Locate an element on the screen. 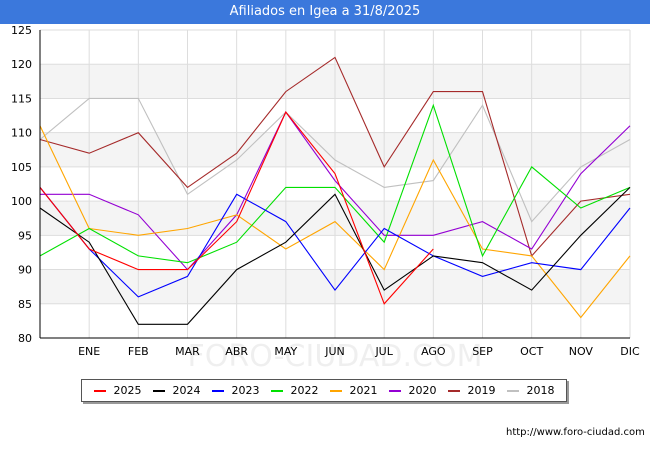 Image resolution: width=650 pixels, height=450 pixels. x-tick-label: JUN is located at coordinates (334, 351).